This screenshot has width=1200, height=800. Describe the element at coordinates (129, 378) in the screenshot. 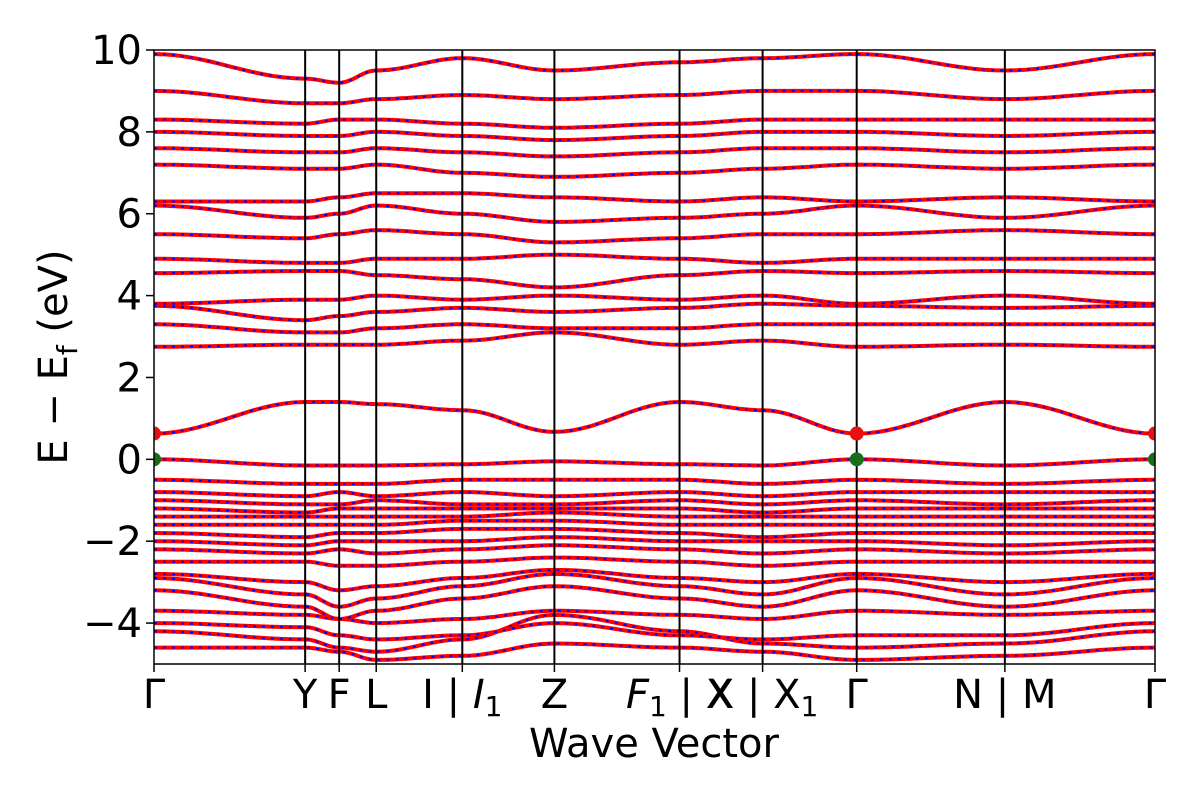

I see `y-tick-label-3: 2` at that location.